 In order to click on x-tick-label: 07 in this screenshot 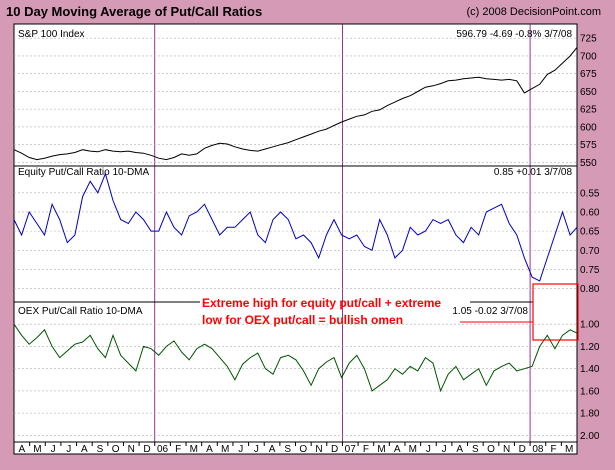, I will do `click(351, 449)`.